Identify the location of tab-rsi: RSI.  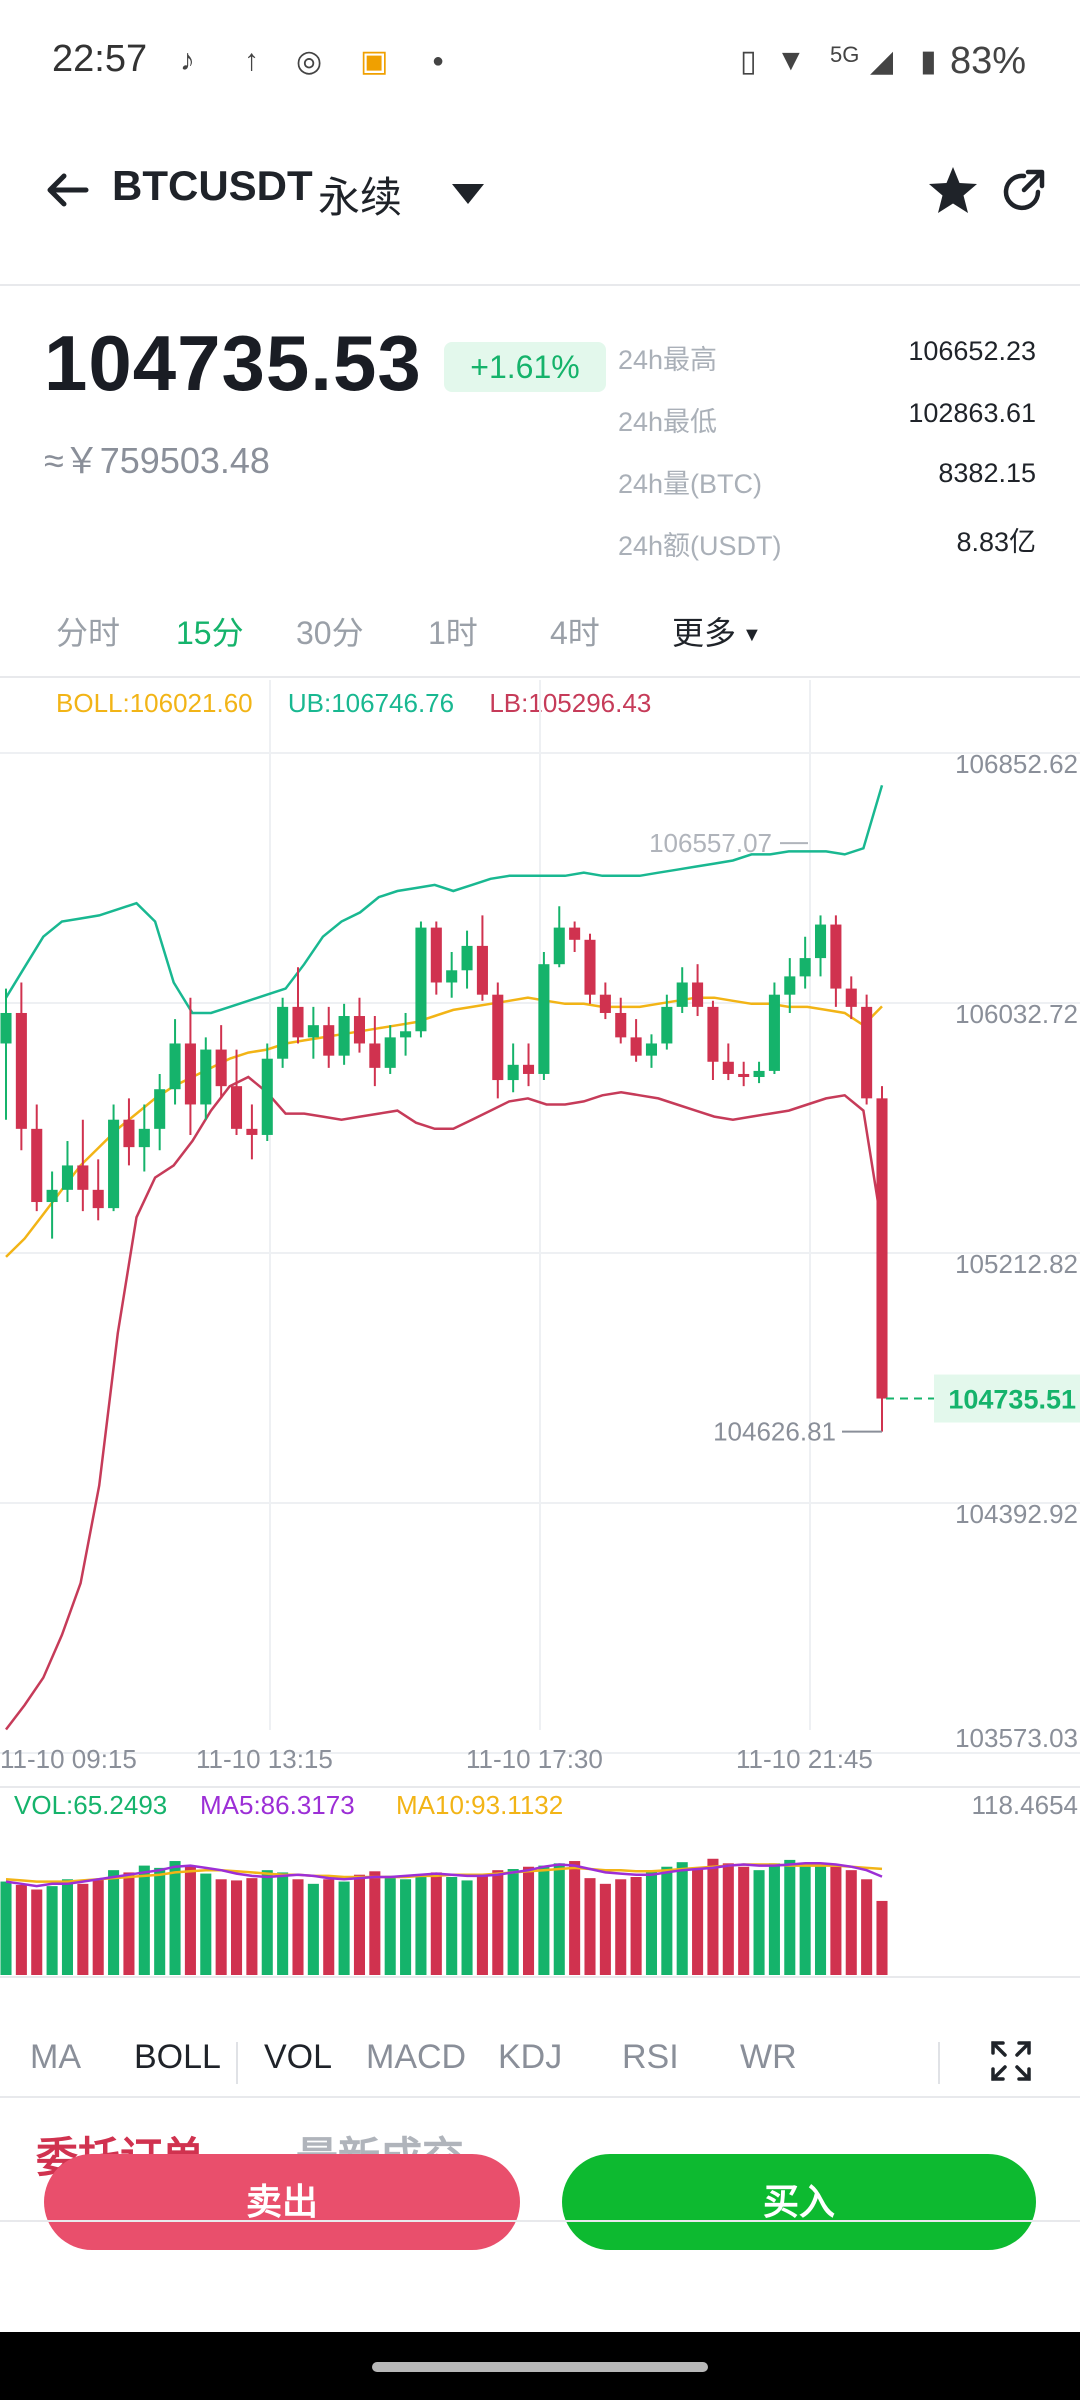
(650, 2057).